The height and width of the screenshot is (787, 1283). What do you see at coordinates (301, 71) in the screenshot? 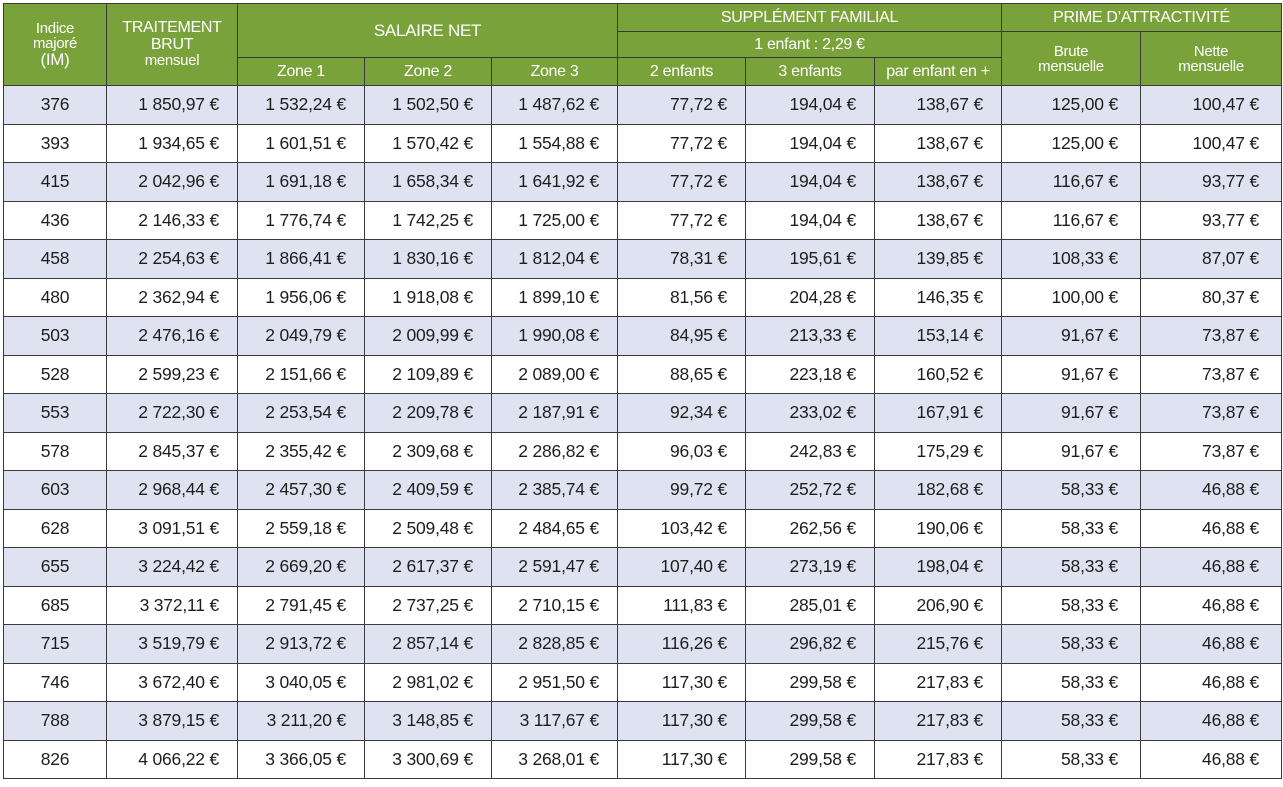
I see `header-zone-1: Zone 1` at bounding box center [301, 71].